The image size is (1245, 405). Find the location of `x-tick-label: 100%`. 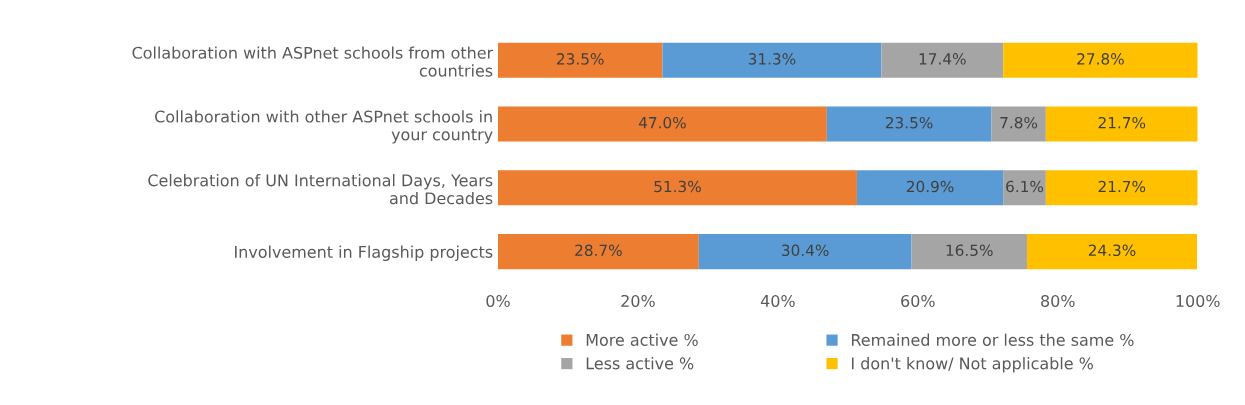

x-tick-label: 100% is located at coordinates (1198, 300).